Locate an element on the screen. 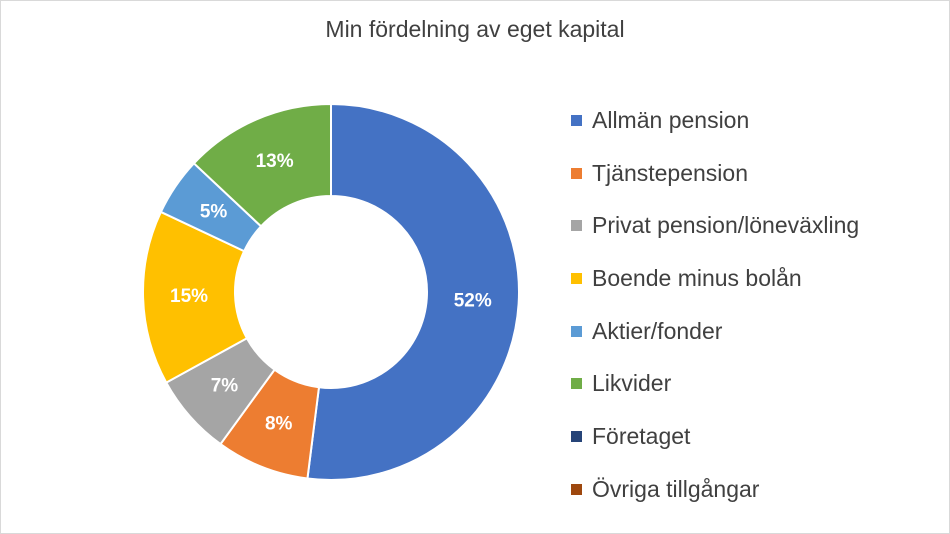 The width and height of the screenshot is (950, 534). legend-label: Likvider is located at coordinates (632, 383).